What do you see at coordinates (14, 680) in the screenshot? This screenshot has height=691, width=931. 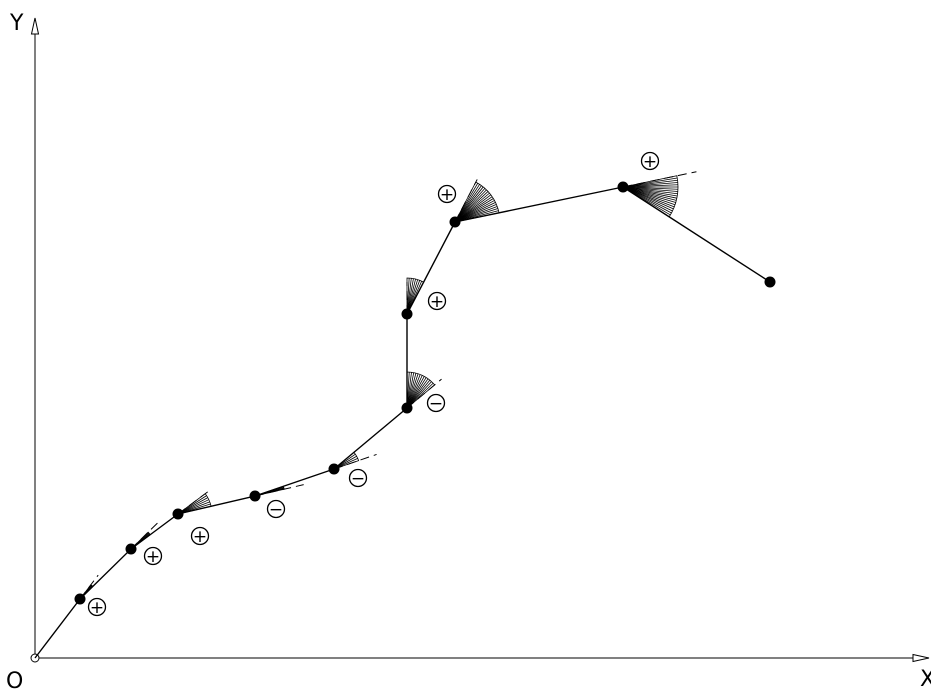 I see `origin-label: O` at bounding box center [14, 680].